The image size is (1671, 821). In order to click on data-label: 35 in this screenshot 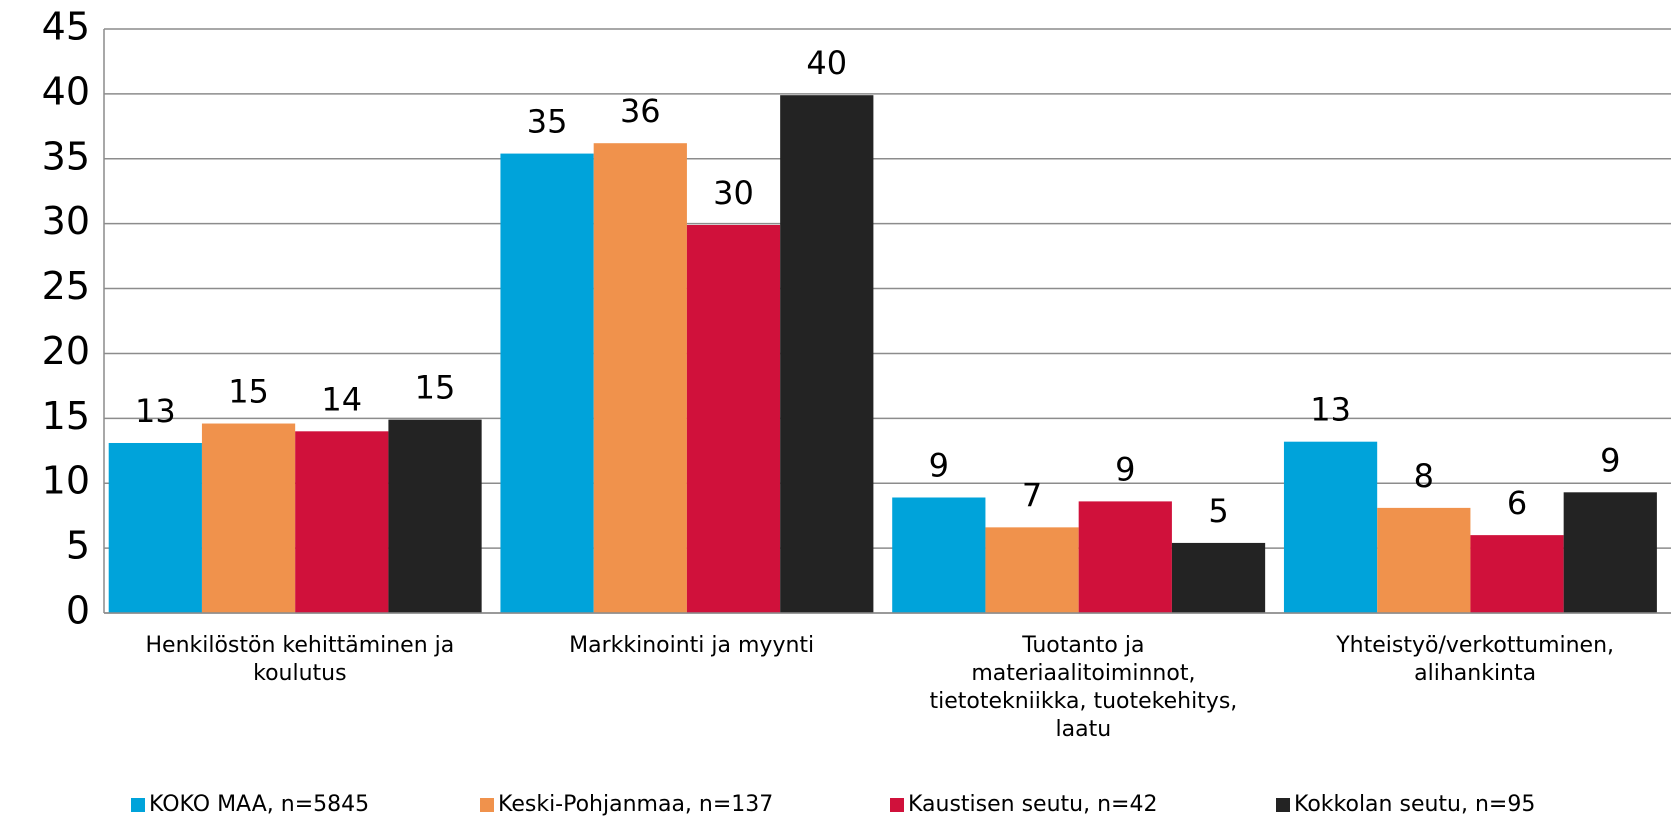, I will do `click(547, 122)`.